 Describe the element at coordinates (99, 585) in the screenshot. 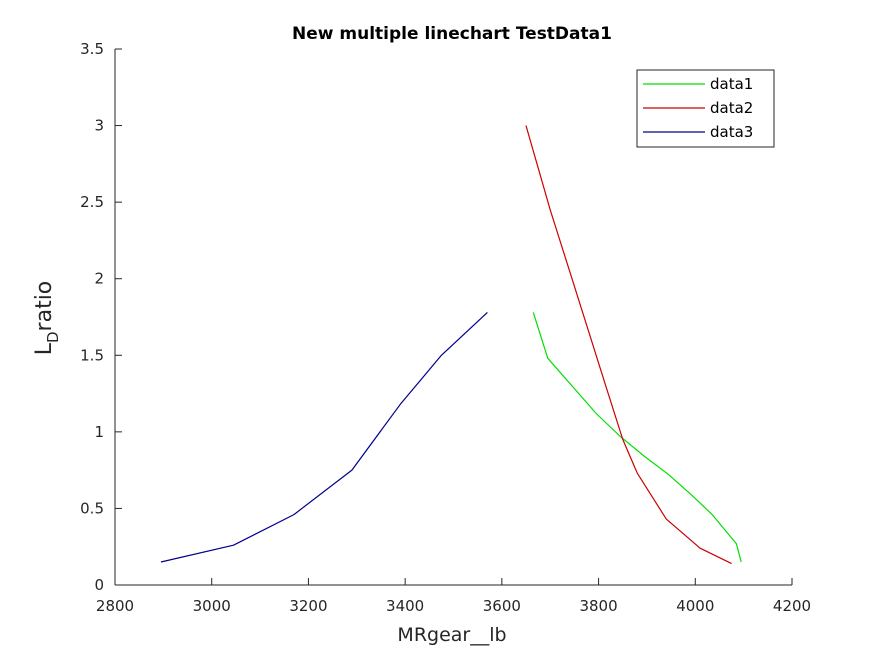

I see `y-tick-label: 0` at that location.